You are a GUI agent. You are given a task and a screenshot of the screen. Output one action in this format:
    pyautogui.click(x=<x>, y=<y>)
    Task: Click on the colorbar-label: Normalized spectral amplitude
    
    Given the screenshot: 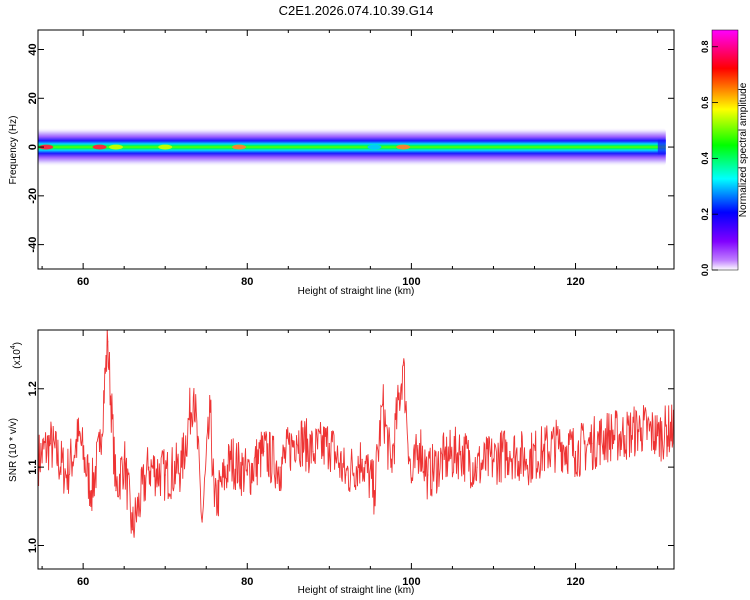 What is the action you would take?
    pyautogui.click(x=743, y=149)
    